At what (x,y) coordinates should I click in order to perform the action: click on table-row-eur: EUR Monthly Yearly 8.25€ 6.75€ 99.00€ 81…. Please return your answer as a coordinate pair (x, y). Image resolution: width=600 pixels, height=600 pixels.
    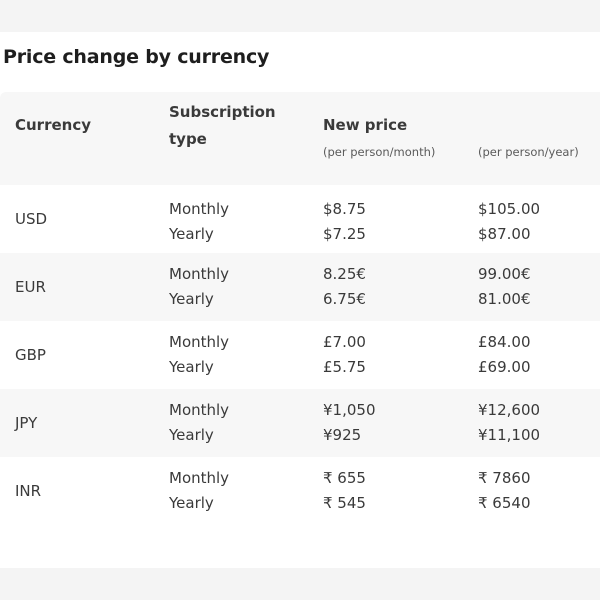
    Looking at the image, I should click on (300, 287).